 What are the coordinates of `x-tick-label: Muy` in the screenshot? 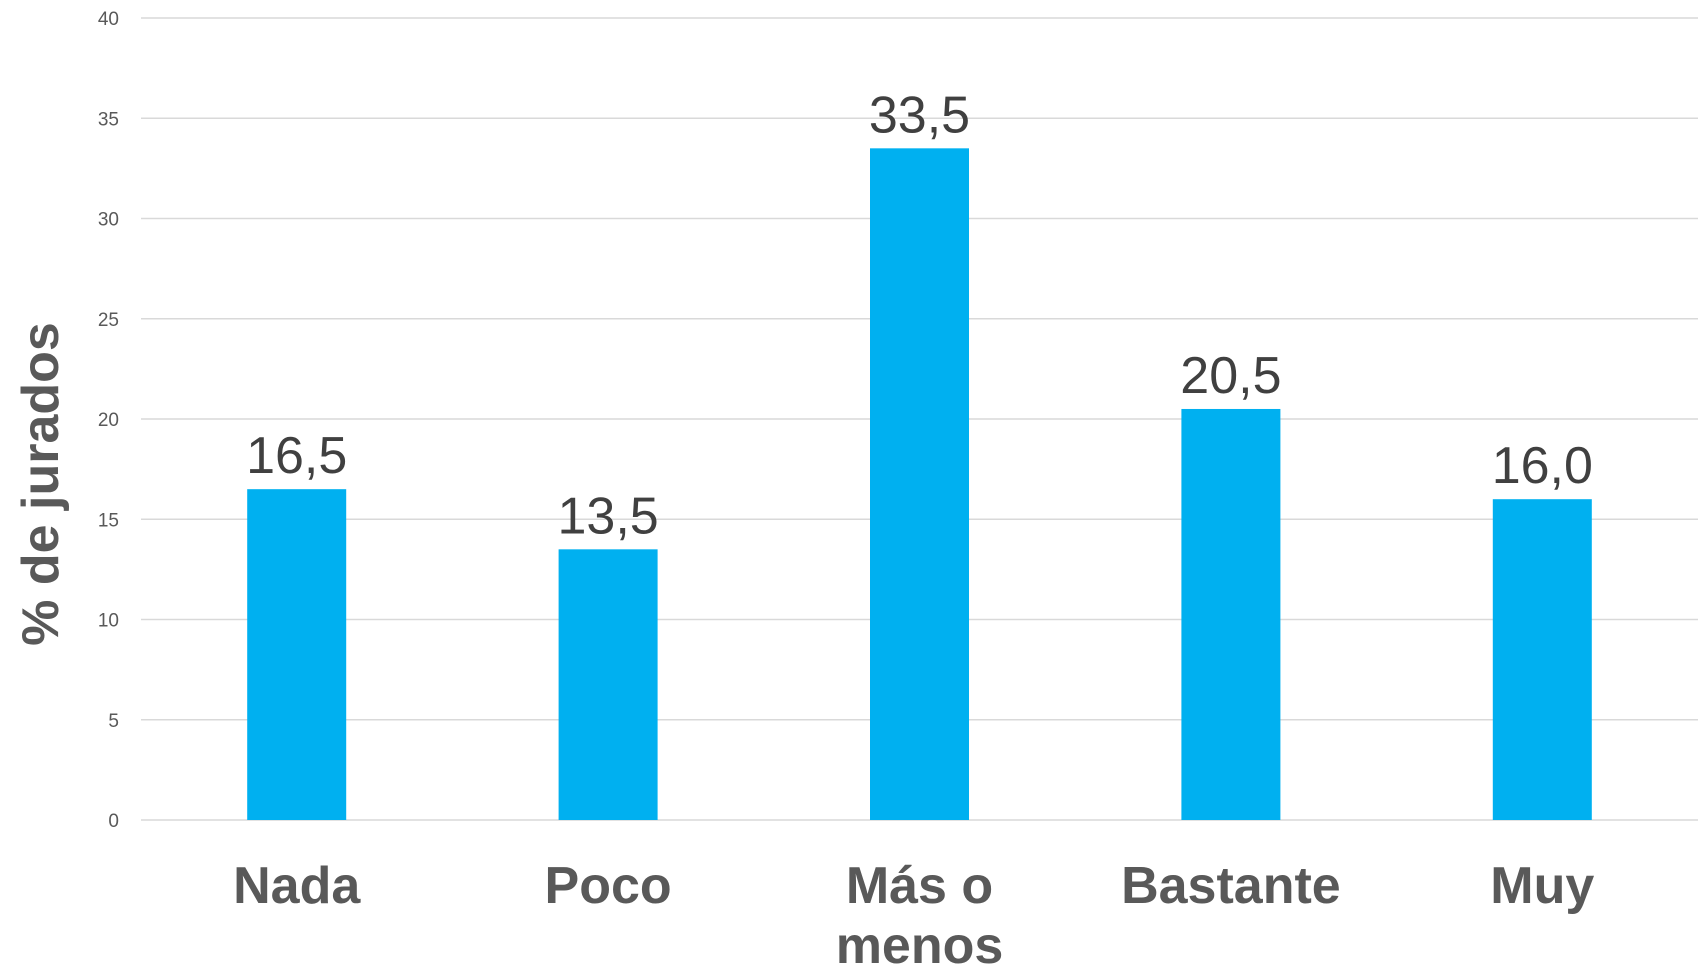 It's located at (1542, 886).